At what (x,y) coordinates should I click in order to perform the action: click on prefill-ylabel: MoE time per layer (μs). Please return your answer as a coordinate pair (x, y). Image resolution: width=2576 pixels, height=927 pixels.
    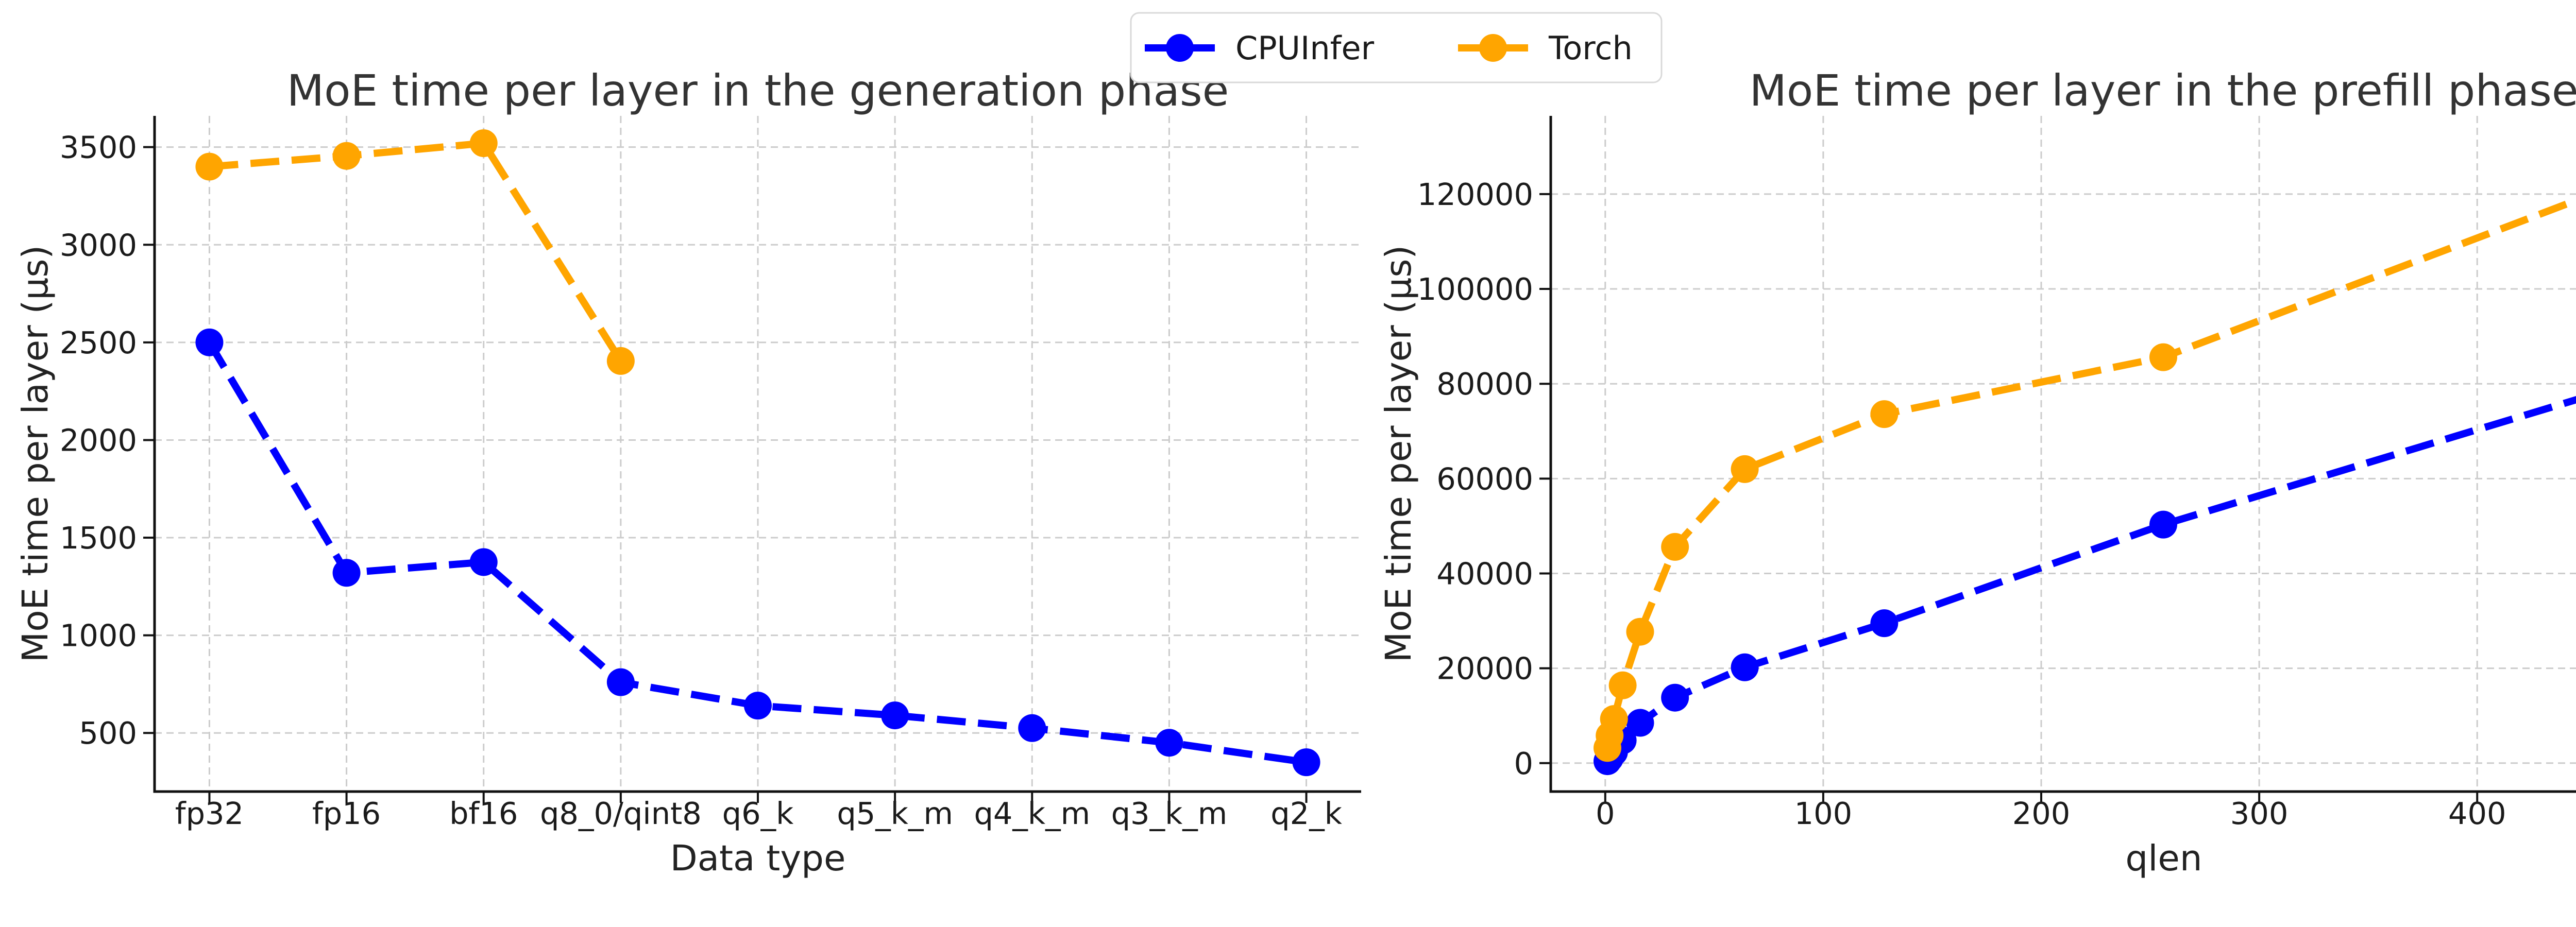
    Looking at the image, I should click on (1398, 454).